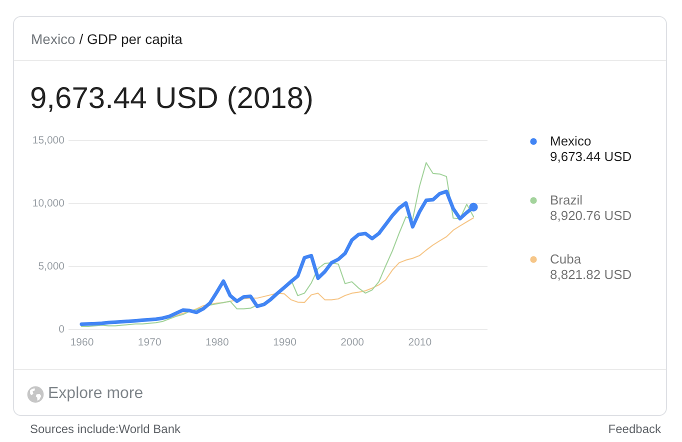  What do you see at coordinates (48, 204) in the screenshot?
I see `y-tick-label: 10,000` at bounding box center [48, 204].